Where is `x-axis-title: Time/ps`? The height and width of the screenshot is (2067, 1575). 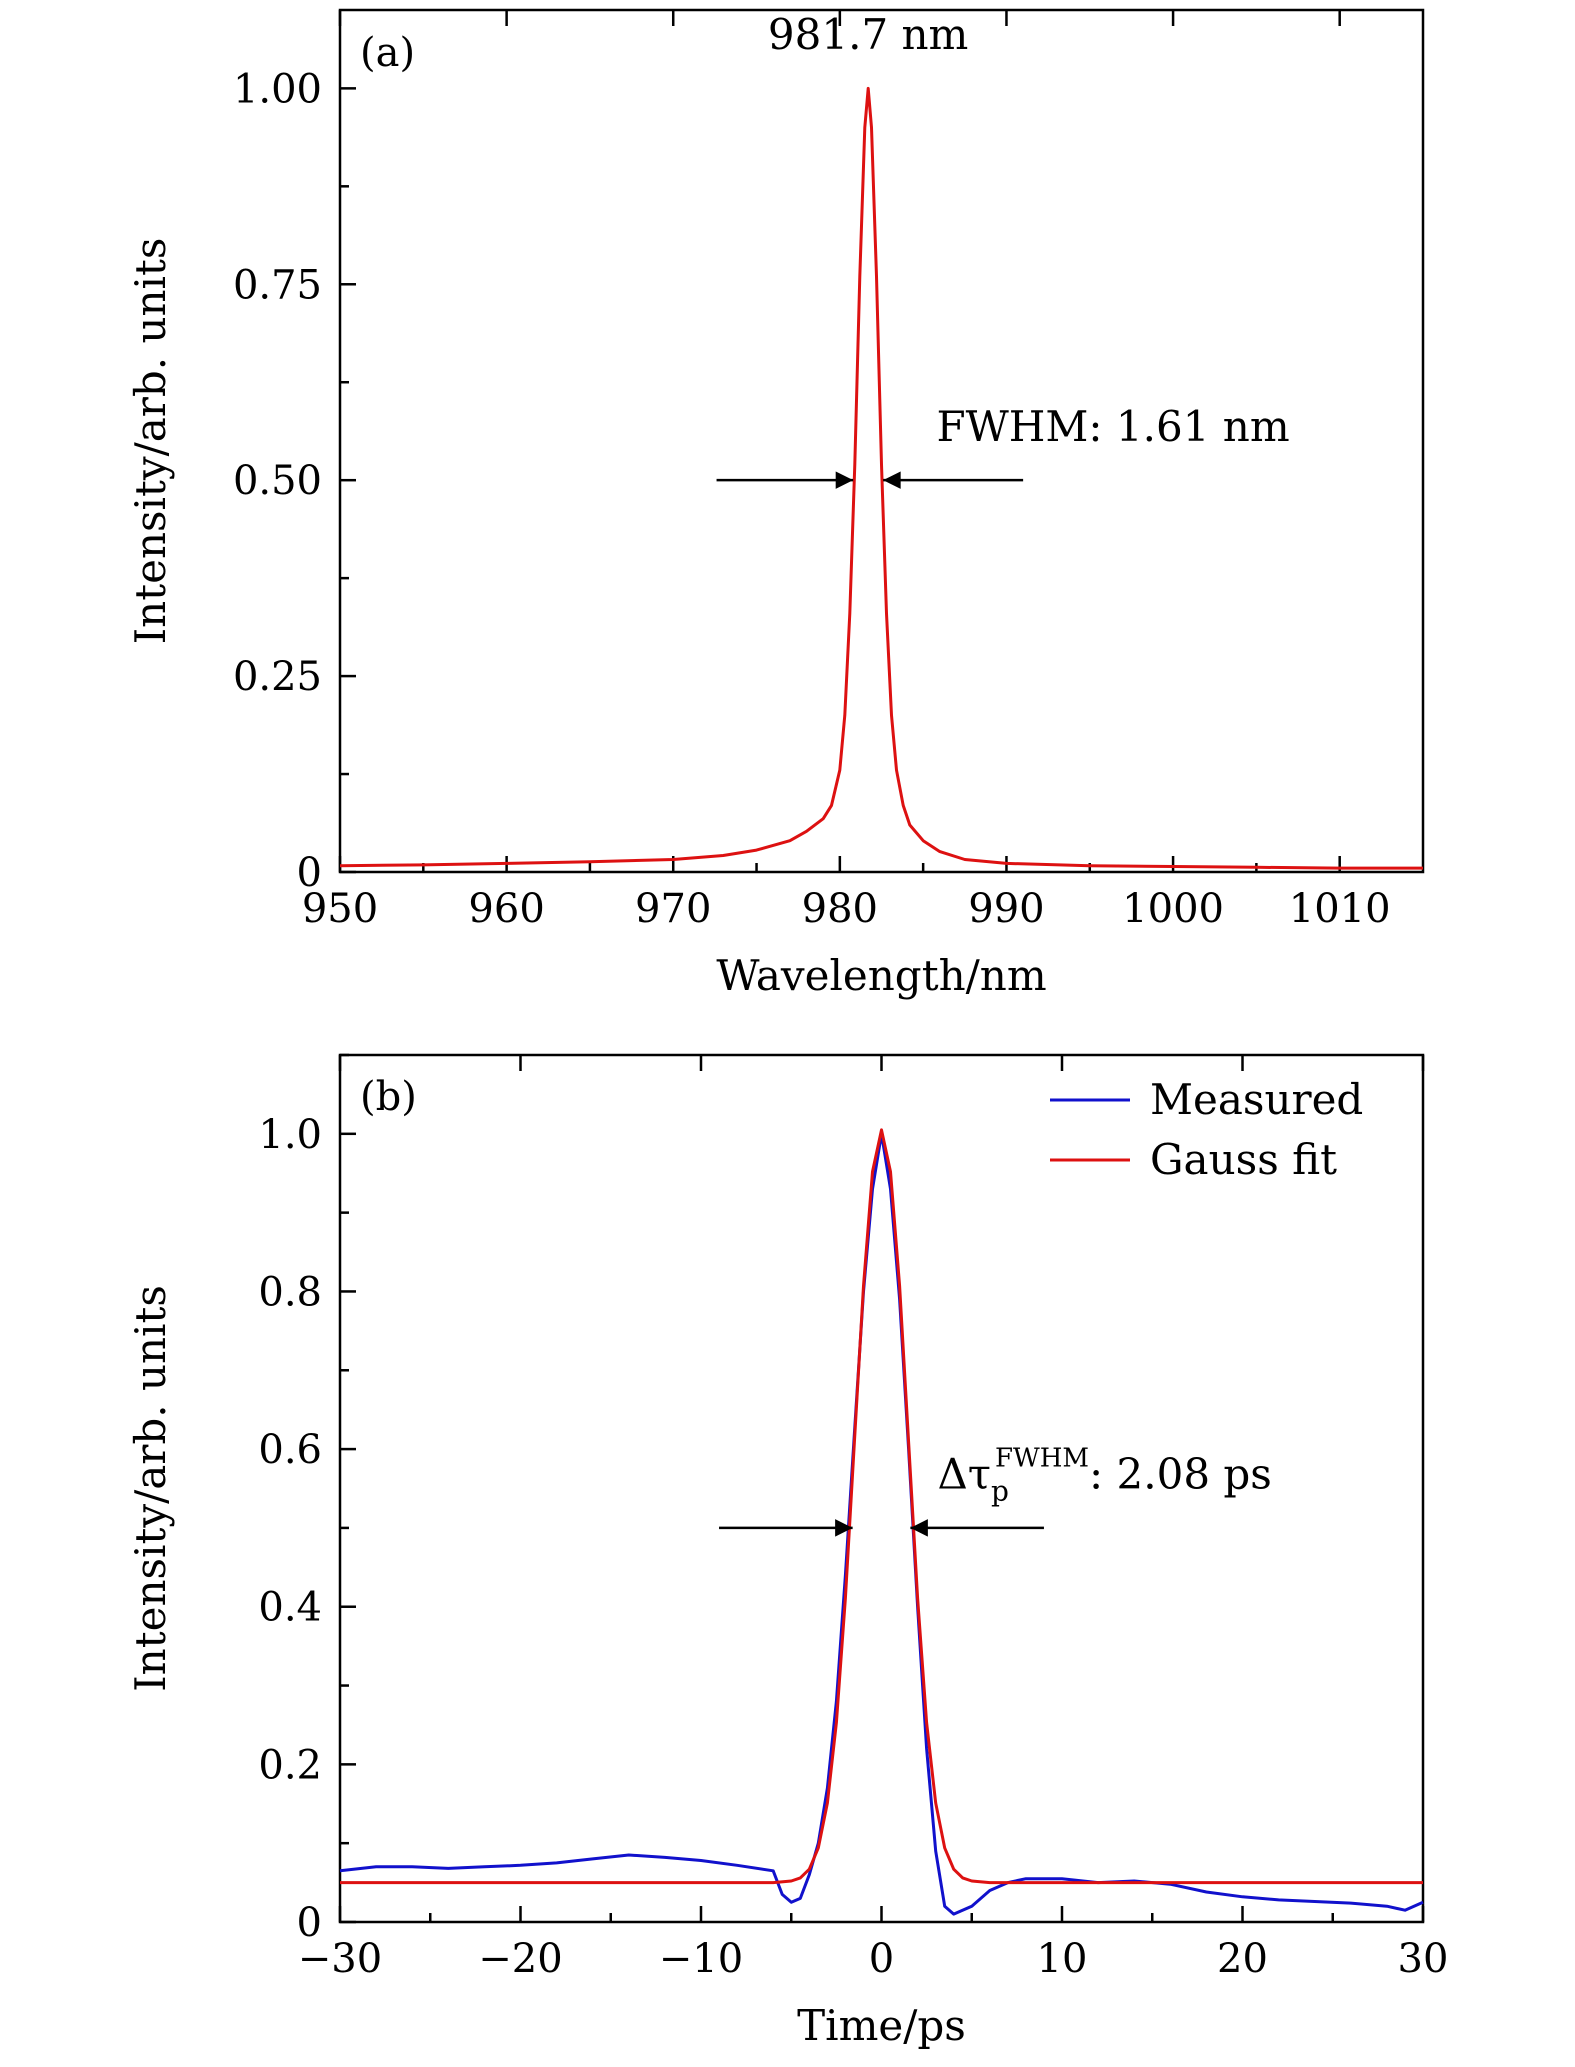
x-axis-title: Time/ps is located at coordinates (881, 2025).